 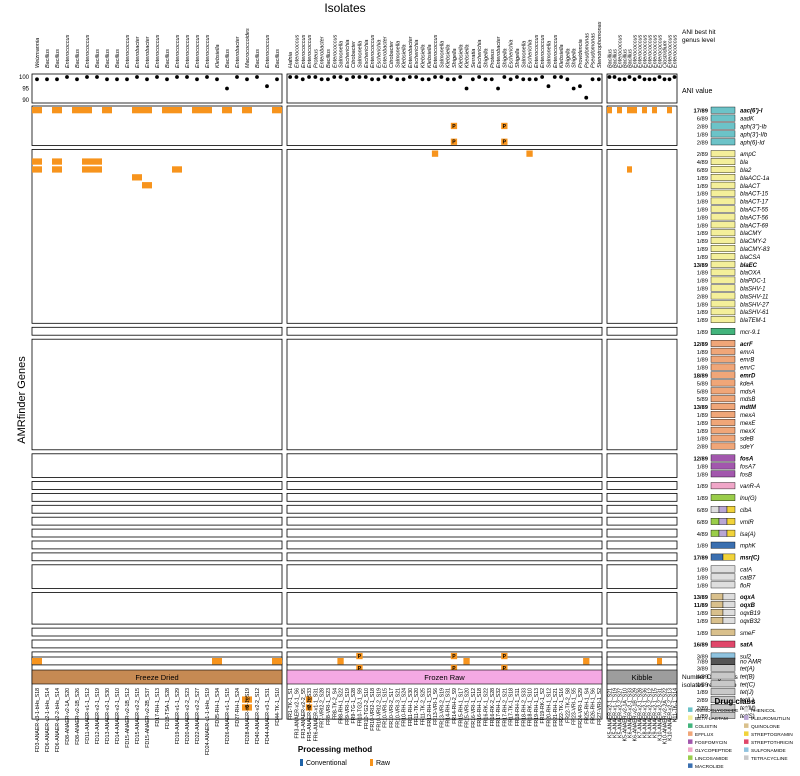 I want to click on isolate-label: FD3-ANAER-v3-1-bHs_S18, so click(x=38, y=720).